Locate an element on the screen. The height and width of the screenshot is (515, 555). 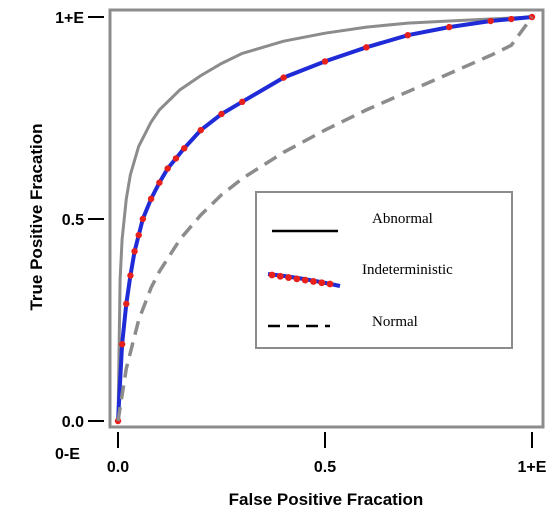
legend-label-abnormal: Abnormal is located at coordinates (402, 219).